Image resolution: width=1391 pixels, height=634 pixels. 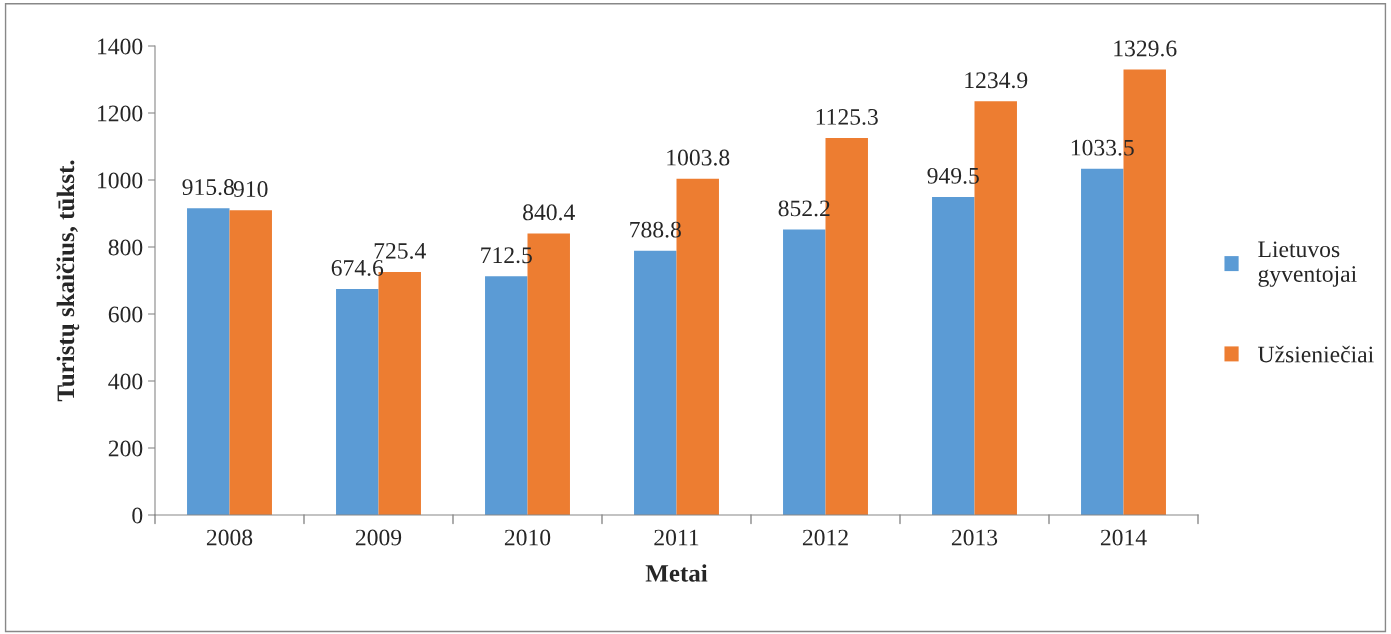 I want to click on x-axis-title: Metai, so click(x=676, y=573).